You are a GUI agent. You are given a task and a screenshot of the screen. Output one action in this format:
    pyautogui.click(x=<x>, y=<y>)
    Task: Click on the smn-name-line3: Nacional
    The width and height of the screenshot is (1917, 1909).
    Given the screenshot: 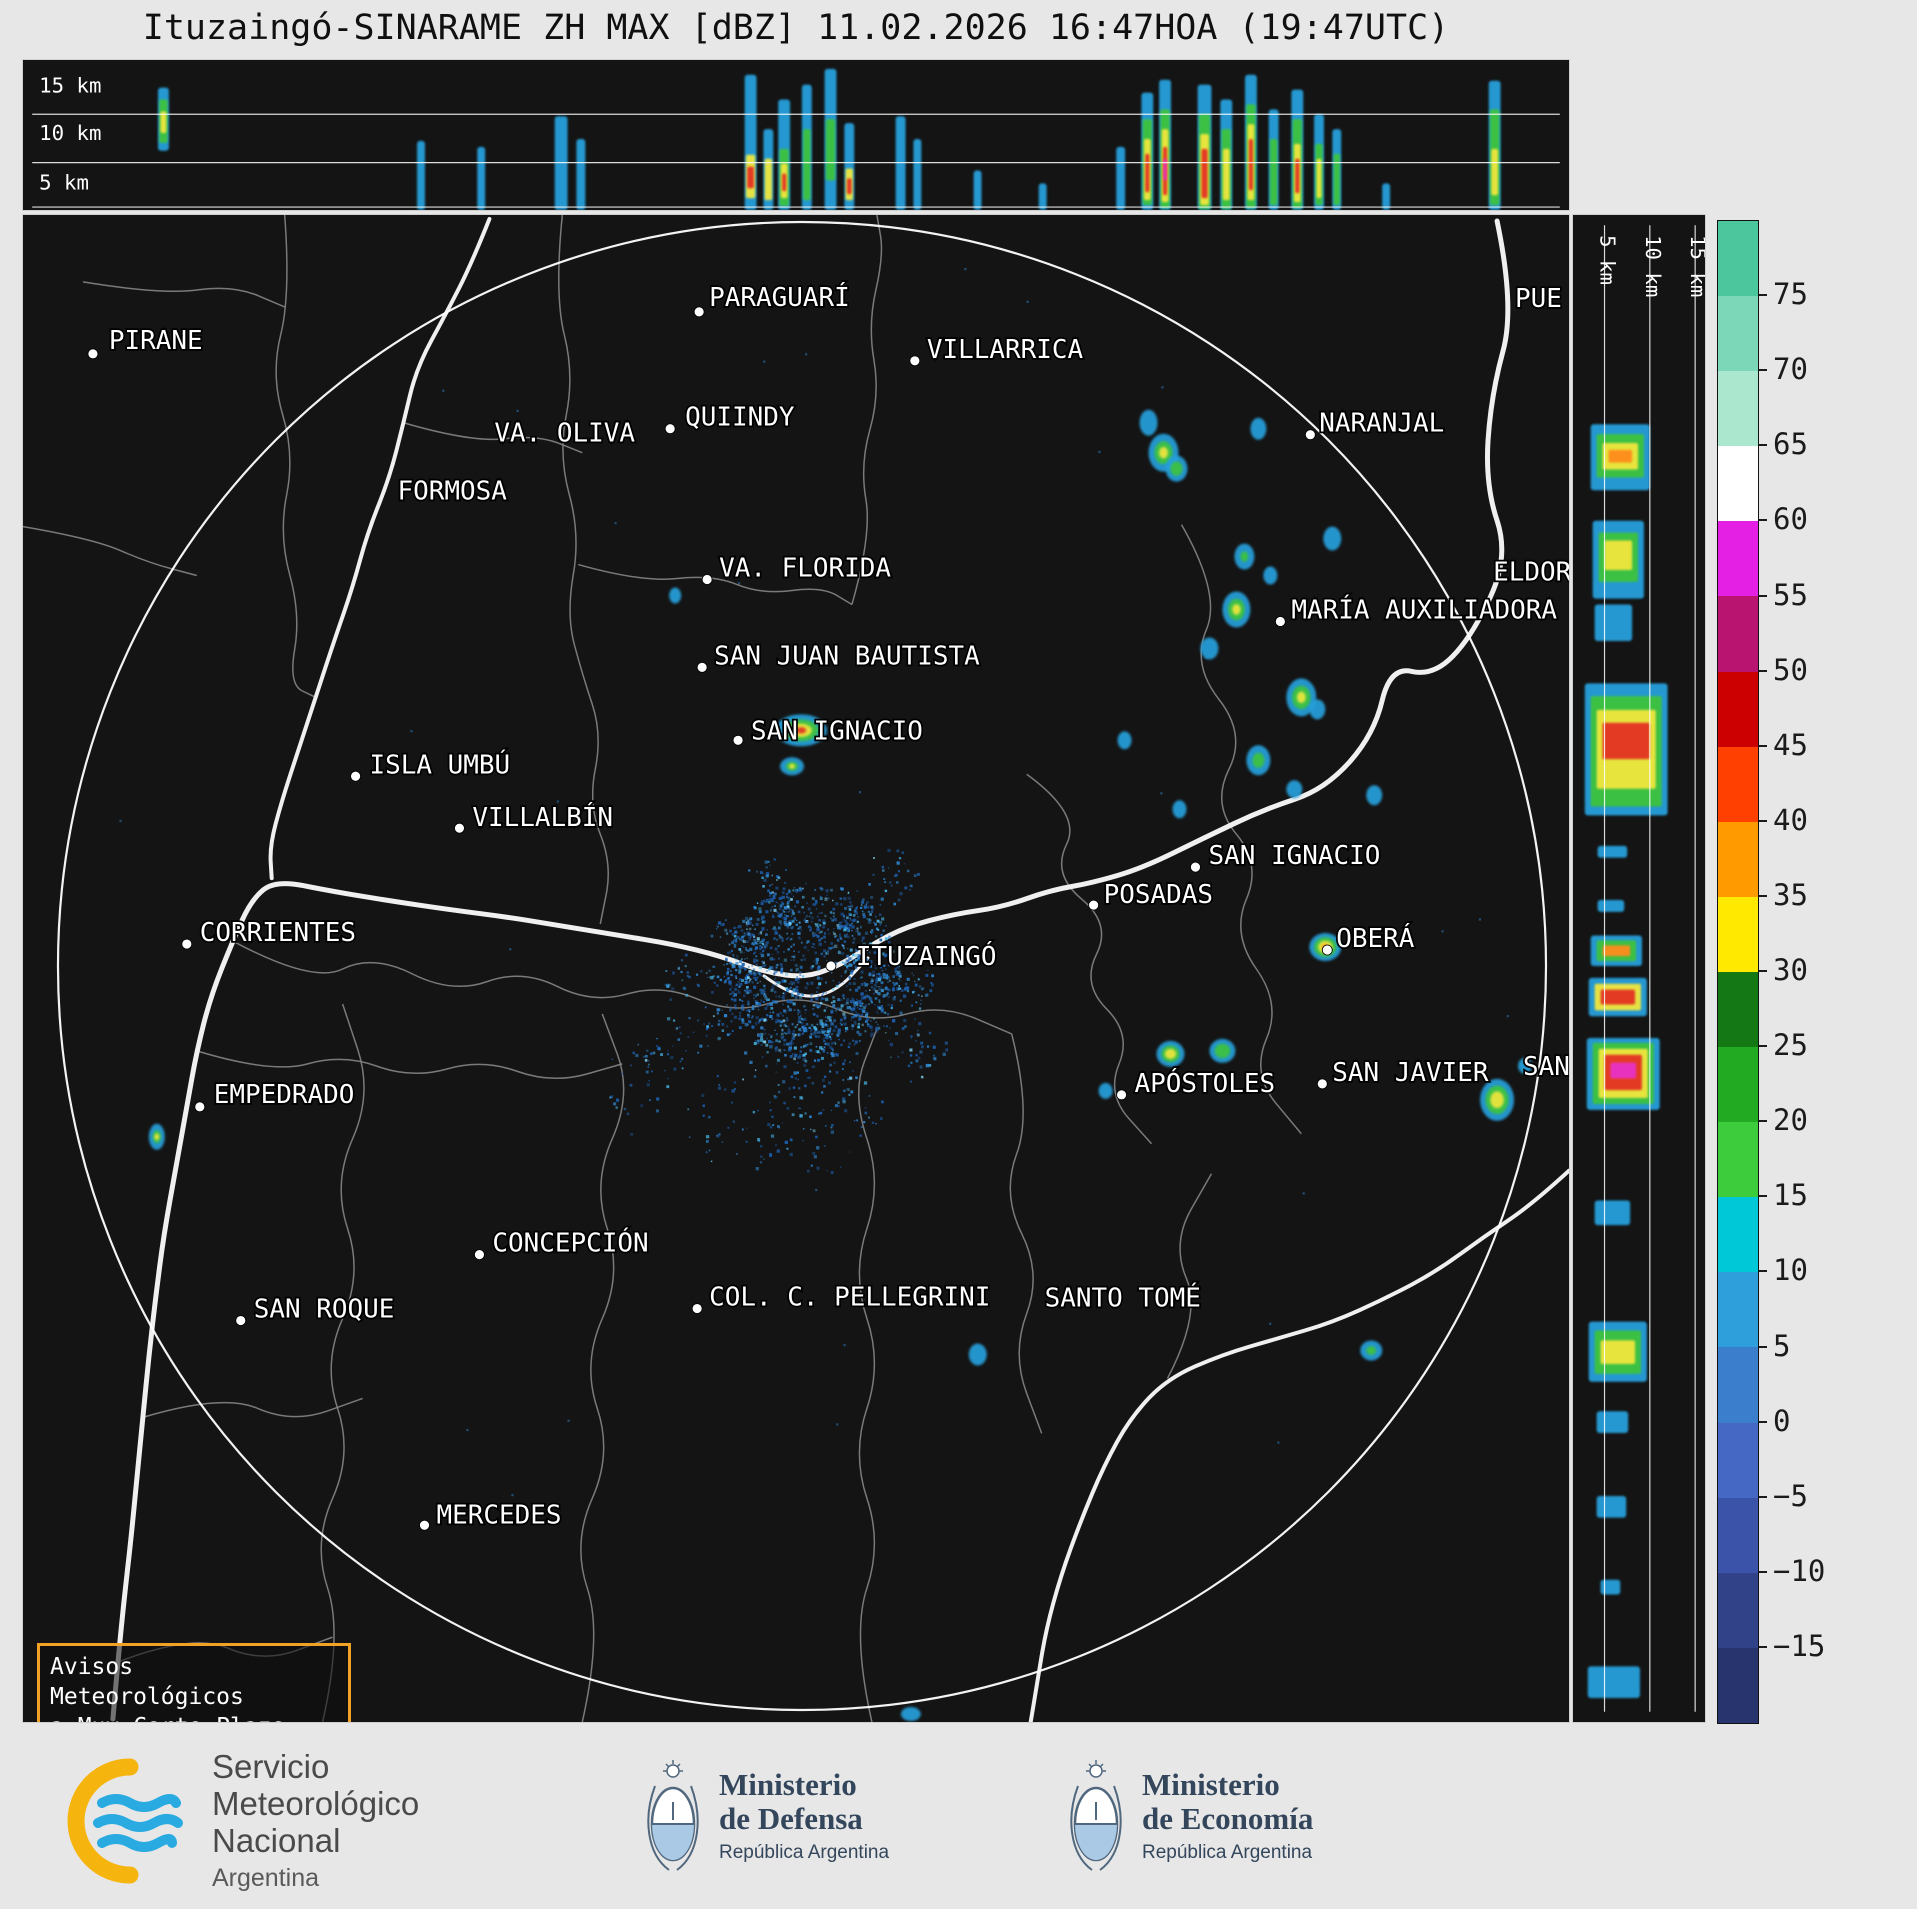 What is the action you would take?
    pyautogui.click(x=276, y=1840)
    